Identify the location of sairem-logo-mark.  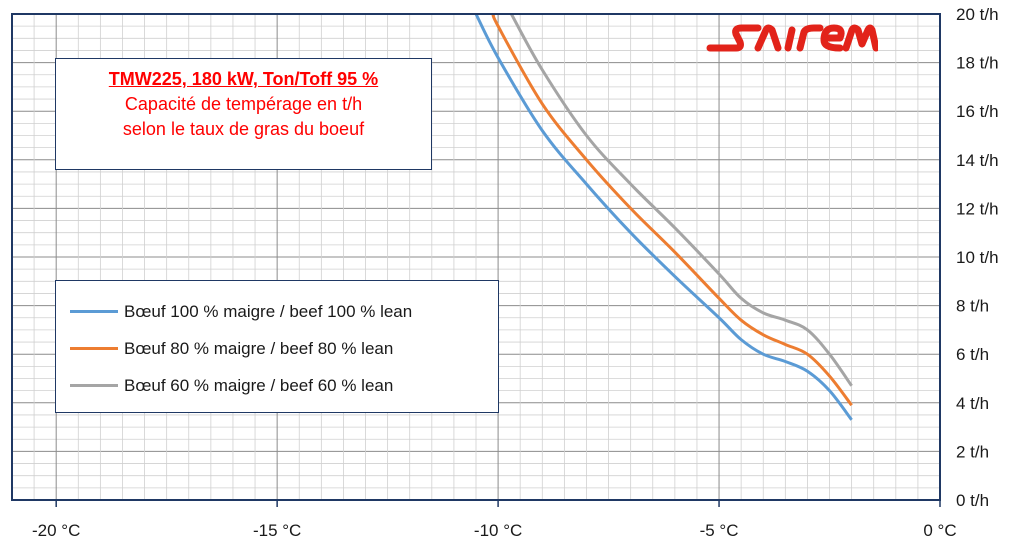
(793, 38).